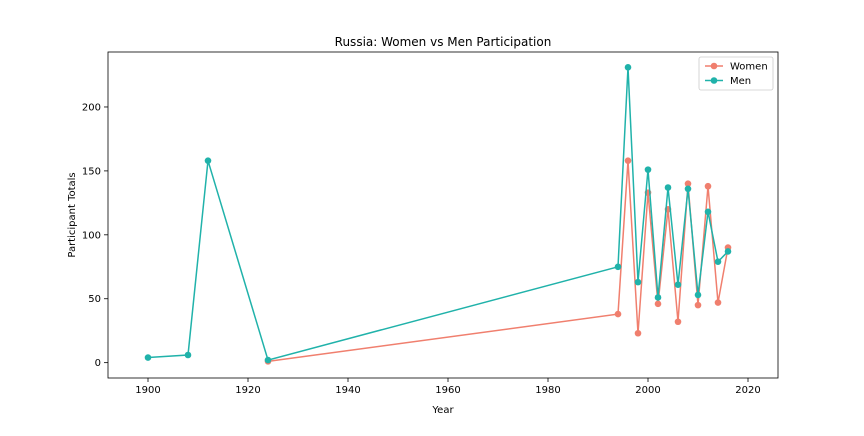 The width and height of the screenshot is (864, 436). Describe the element at coordinates (91, 171) in the screenshot. I see `y-tick-label: 150` at that location.